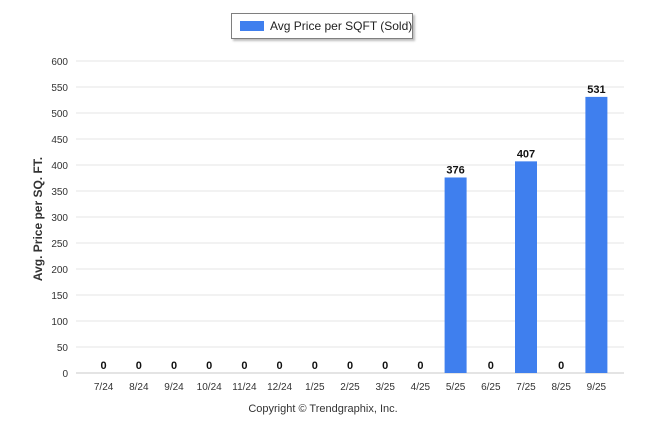 The image size is (646, 434). Describe the element at coordinates (59, 62) in the screenshot. I see `y-tick-label: 600` at that location.